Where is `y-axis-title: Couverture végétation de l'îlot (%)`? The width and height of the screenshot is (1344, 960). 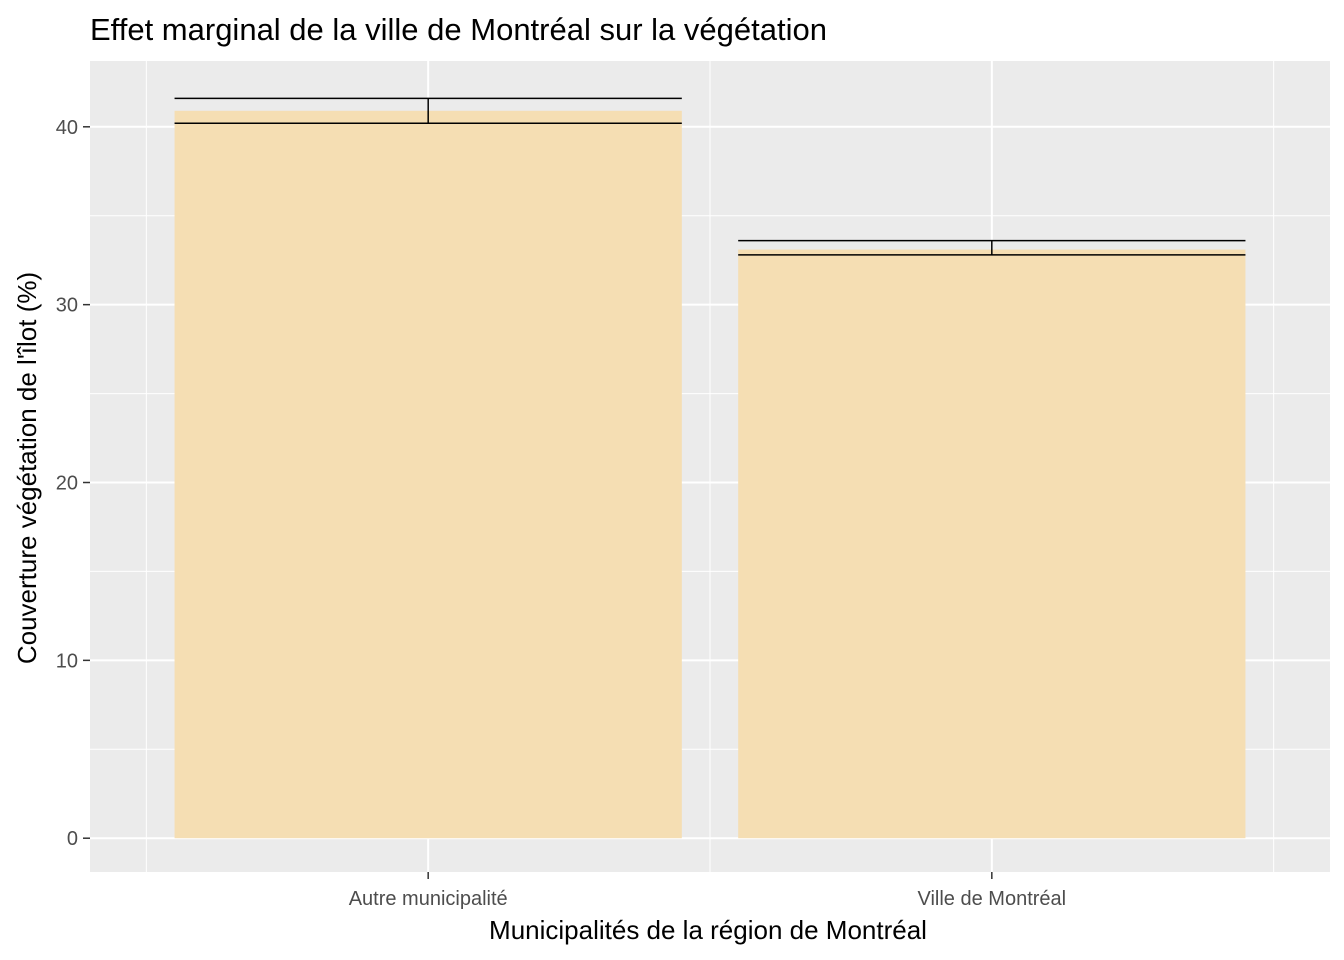 y-axis-title: Couverture végétation de l'îlot (%) is located at coordinates (27, 468).